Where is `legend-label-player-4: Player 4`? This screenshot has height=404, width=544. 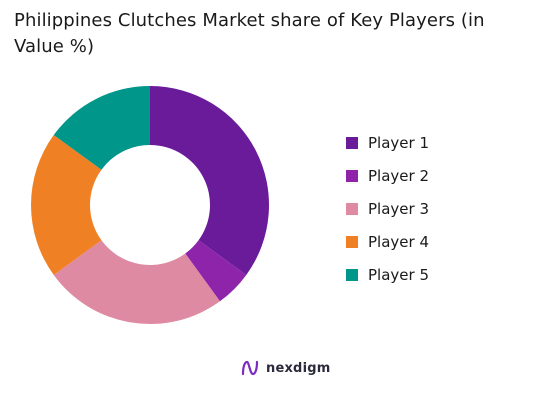 legend-label-player-4: Player 4 is located at coordinates (398, 241).